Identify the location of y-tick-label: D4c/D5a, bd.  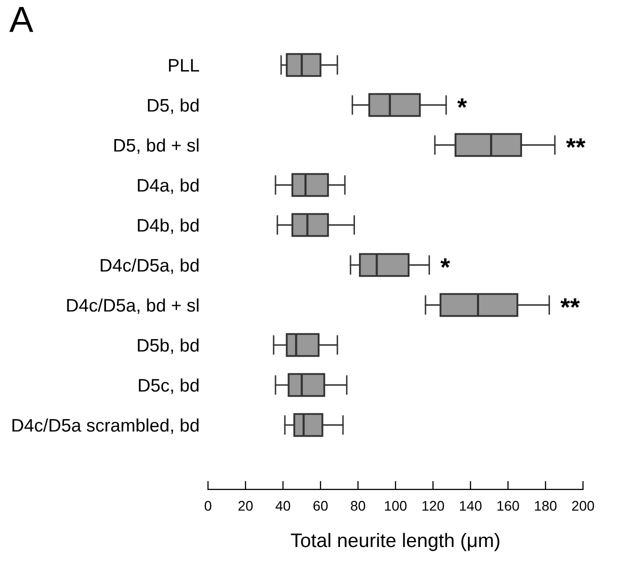
(149, 266).